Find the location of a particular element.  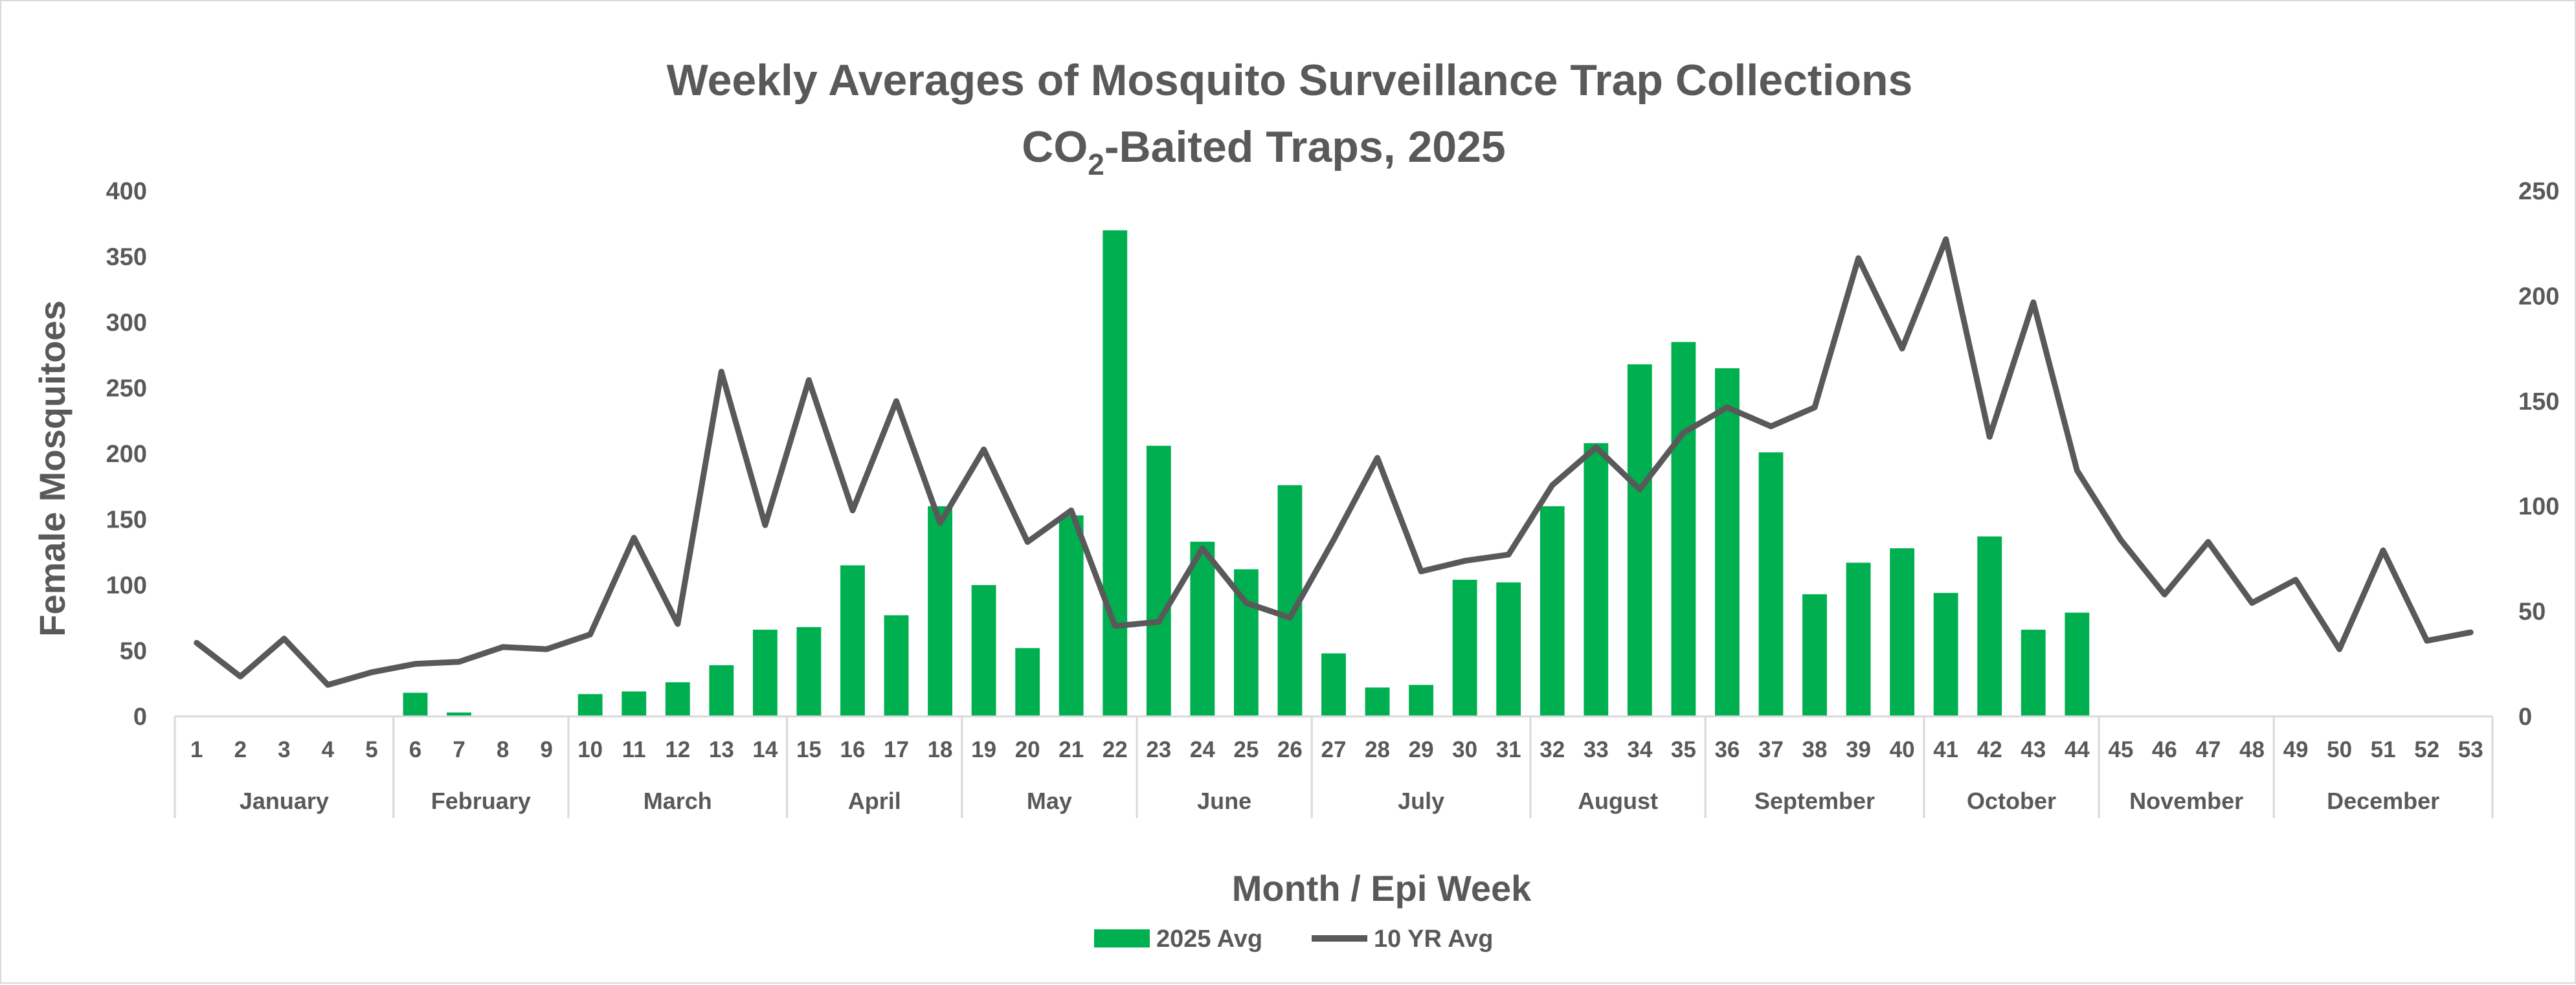

x-tick-week-38: 38 is located at coordinates (1815, 749).